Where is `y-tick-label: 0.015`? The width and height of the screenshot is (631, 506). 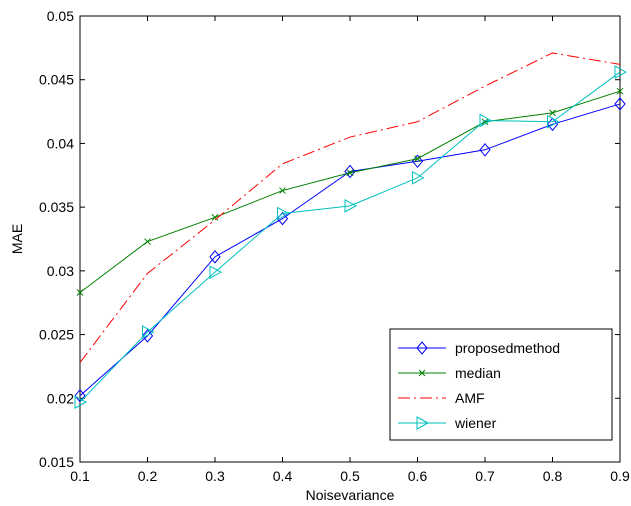 y-tick-label: 0.015 is located at coordinates (56, 462).